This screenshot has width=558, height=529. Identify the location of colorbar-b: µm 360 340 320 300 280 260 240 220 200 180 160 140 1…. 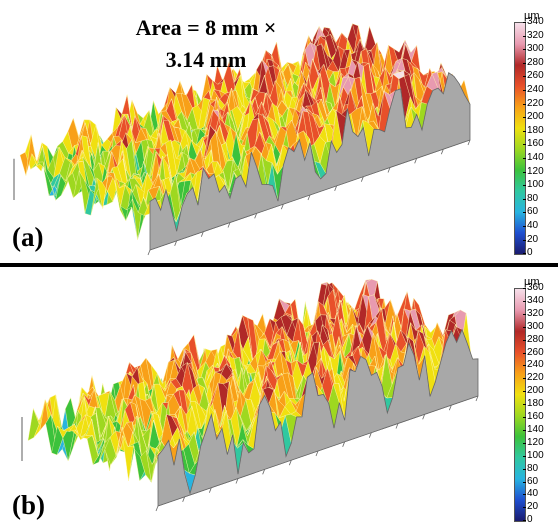
(536, 402).